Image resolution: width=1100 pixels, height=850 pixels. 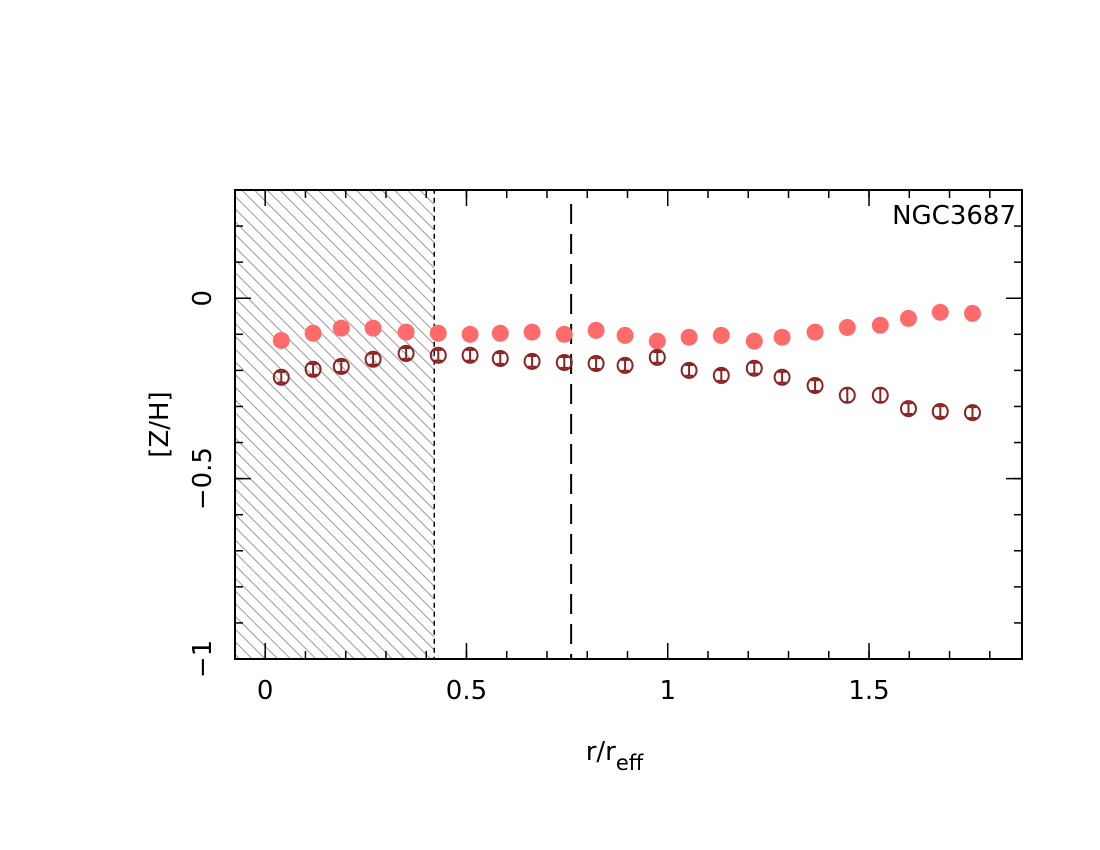 What do you see at coordinates (203, 478) in the screenshot?
I see `y-tick-label: −0.5` at bounding box center [203, 478].